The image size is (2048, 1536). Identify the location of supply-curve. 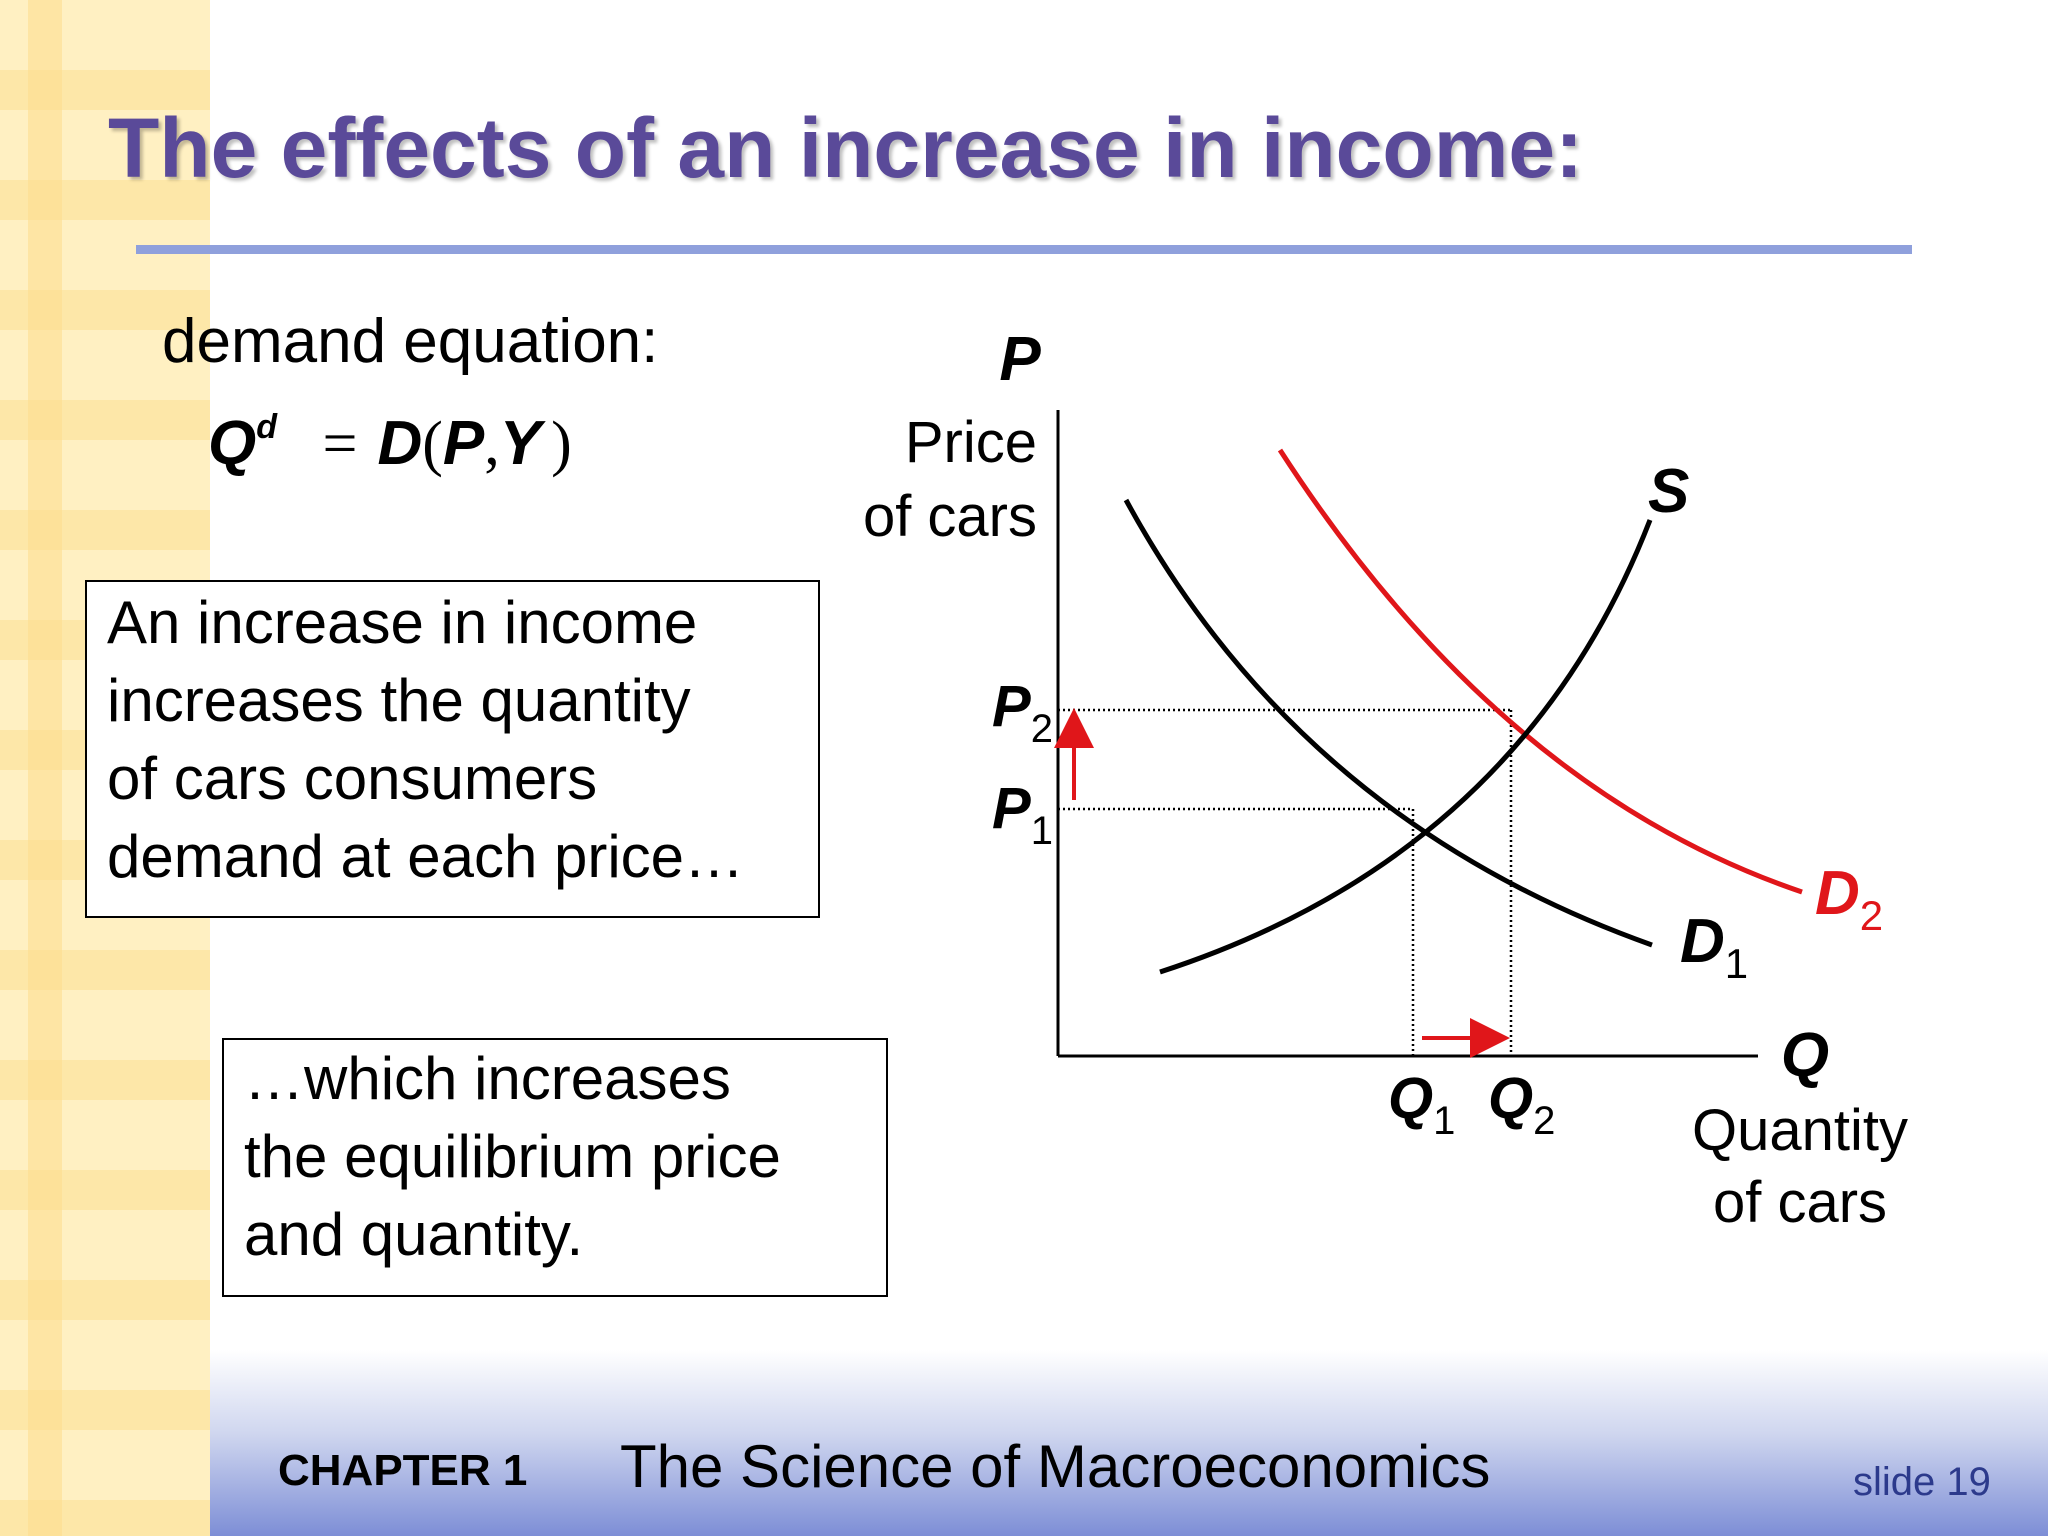
(1406, 747).